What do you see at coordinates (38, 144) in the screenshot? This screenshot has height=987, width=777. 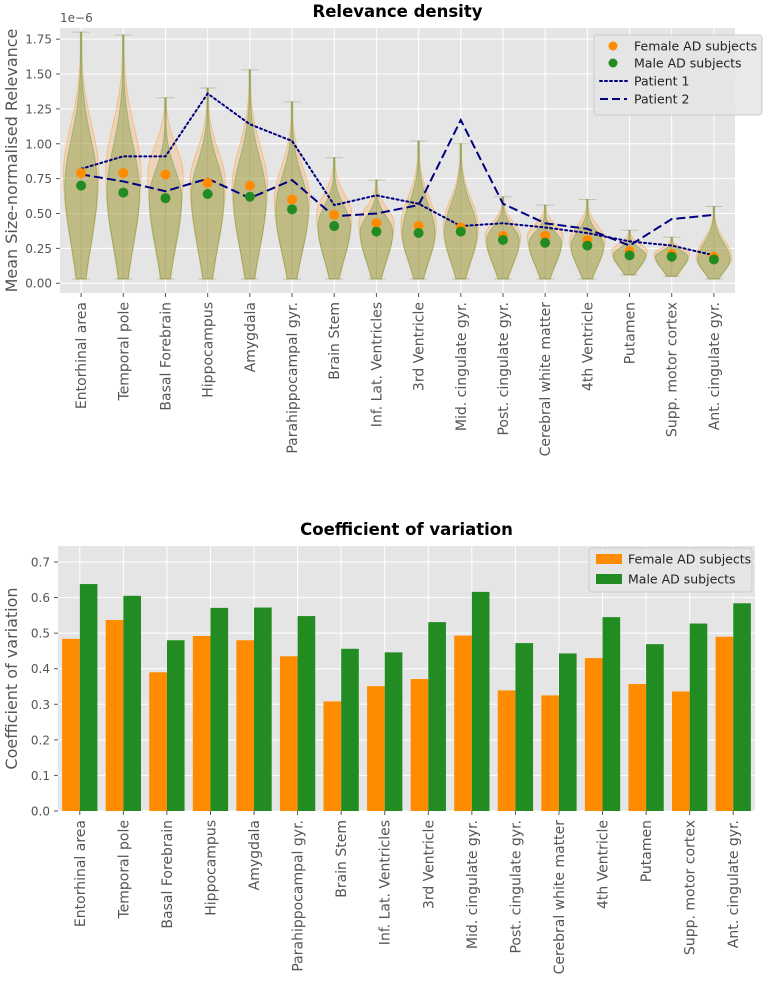 I see `y-tick-label: 1.00` at bounding box center [38, 144].